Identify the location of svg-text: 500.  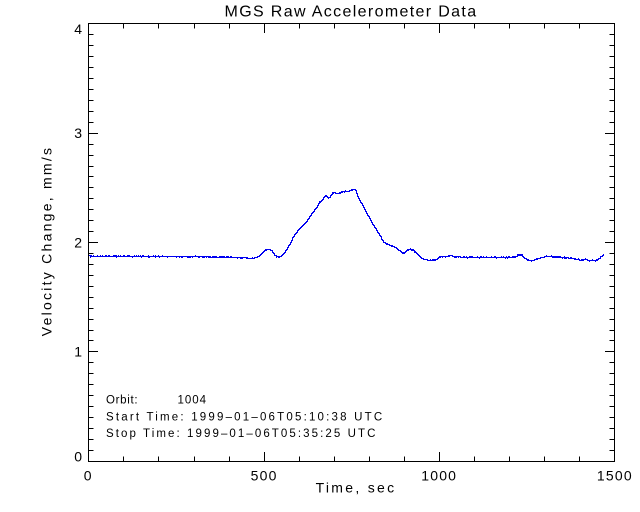
(264, 475).